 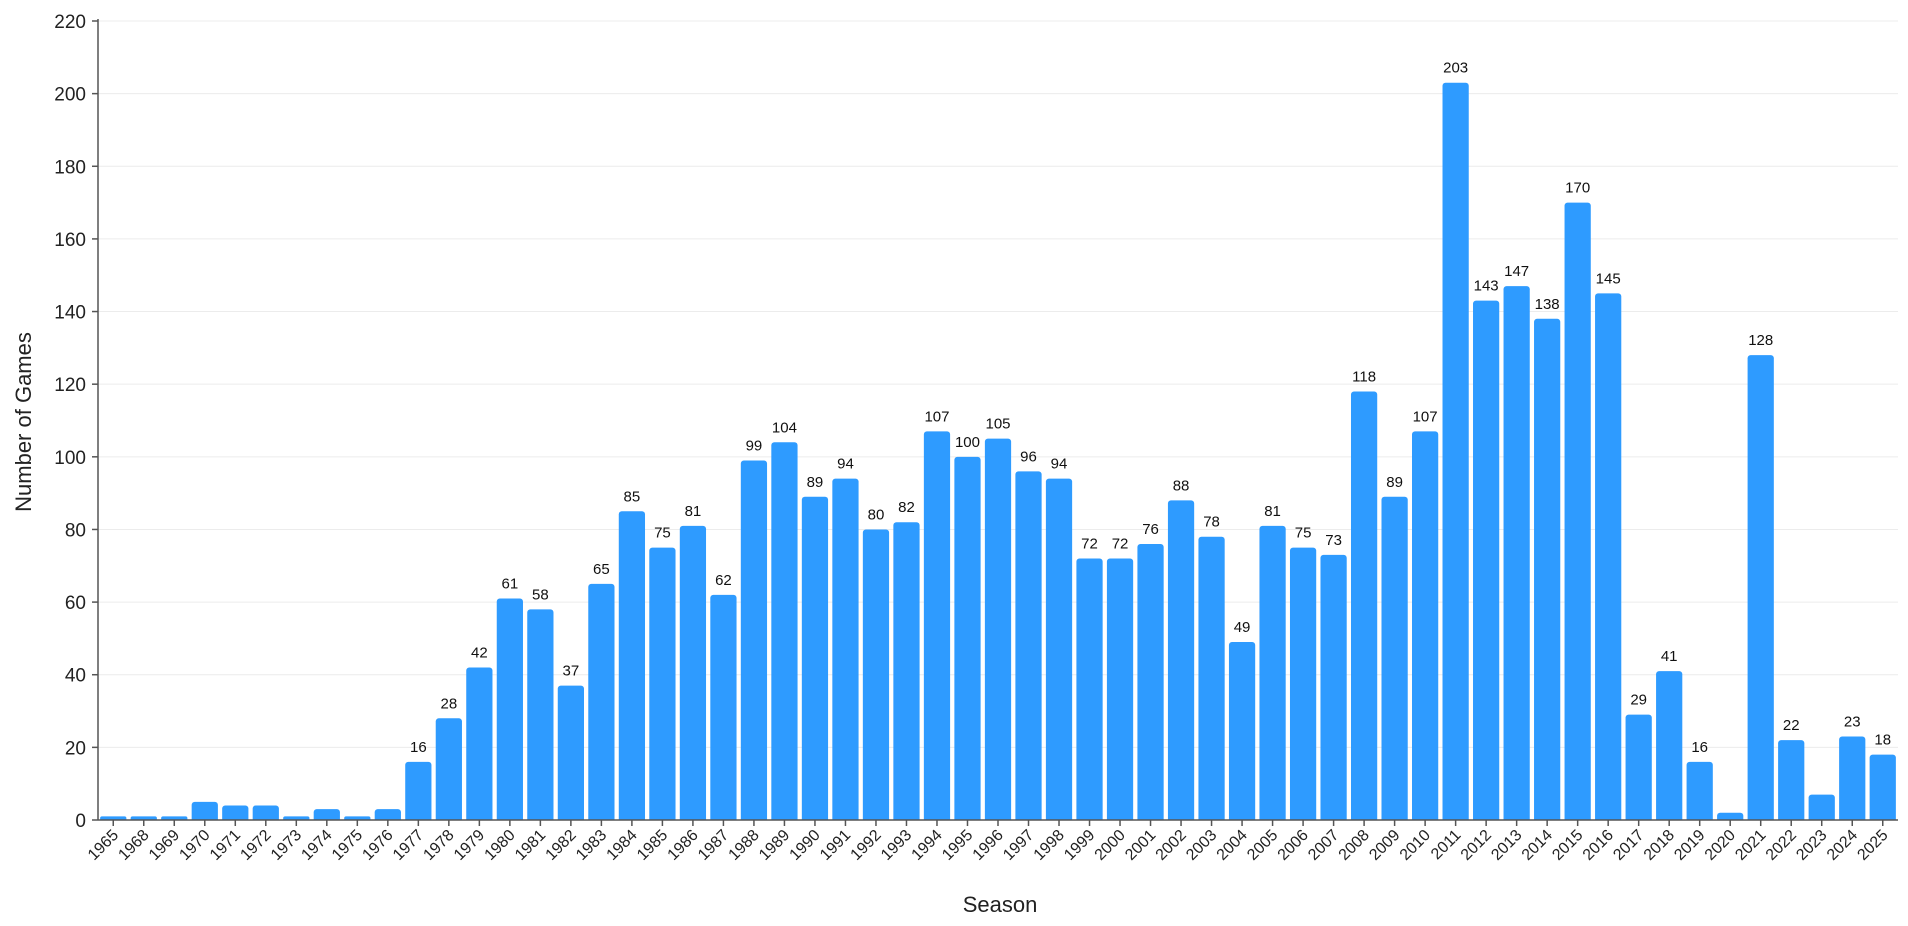 What do you see at coordinates (1140, 845) in the screenshot?
I see `x-tick-label: 2001` at bounding box center [1140, 845].